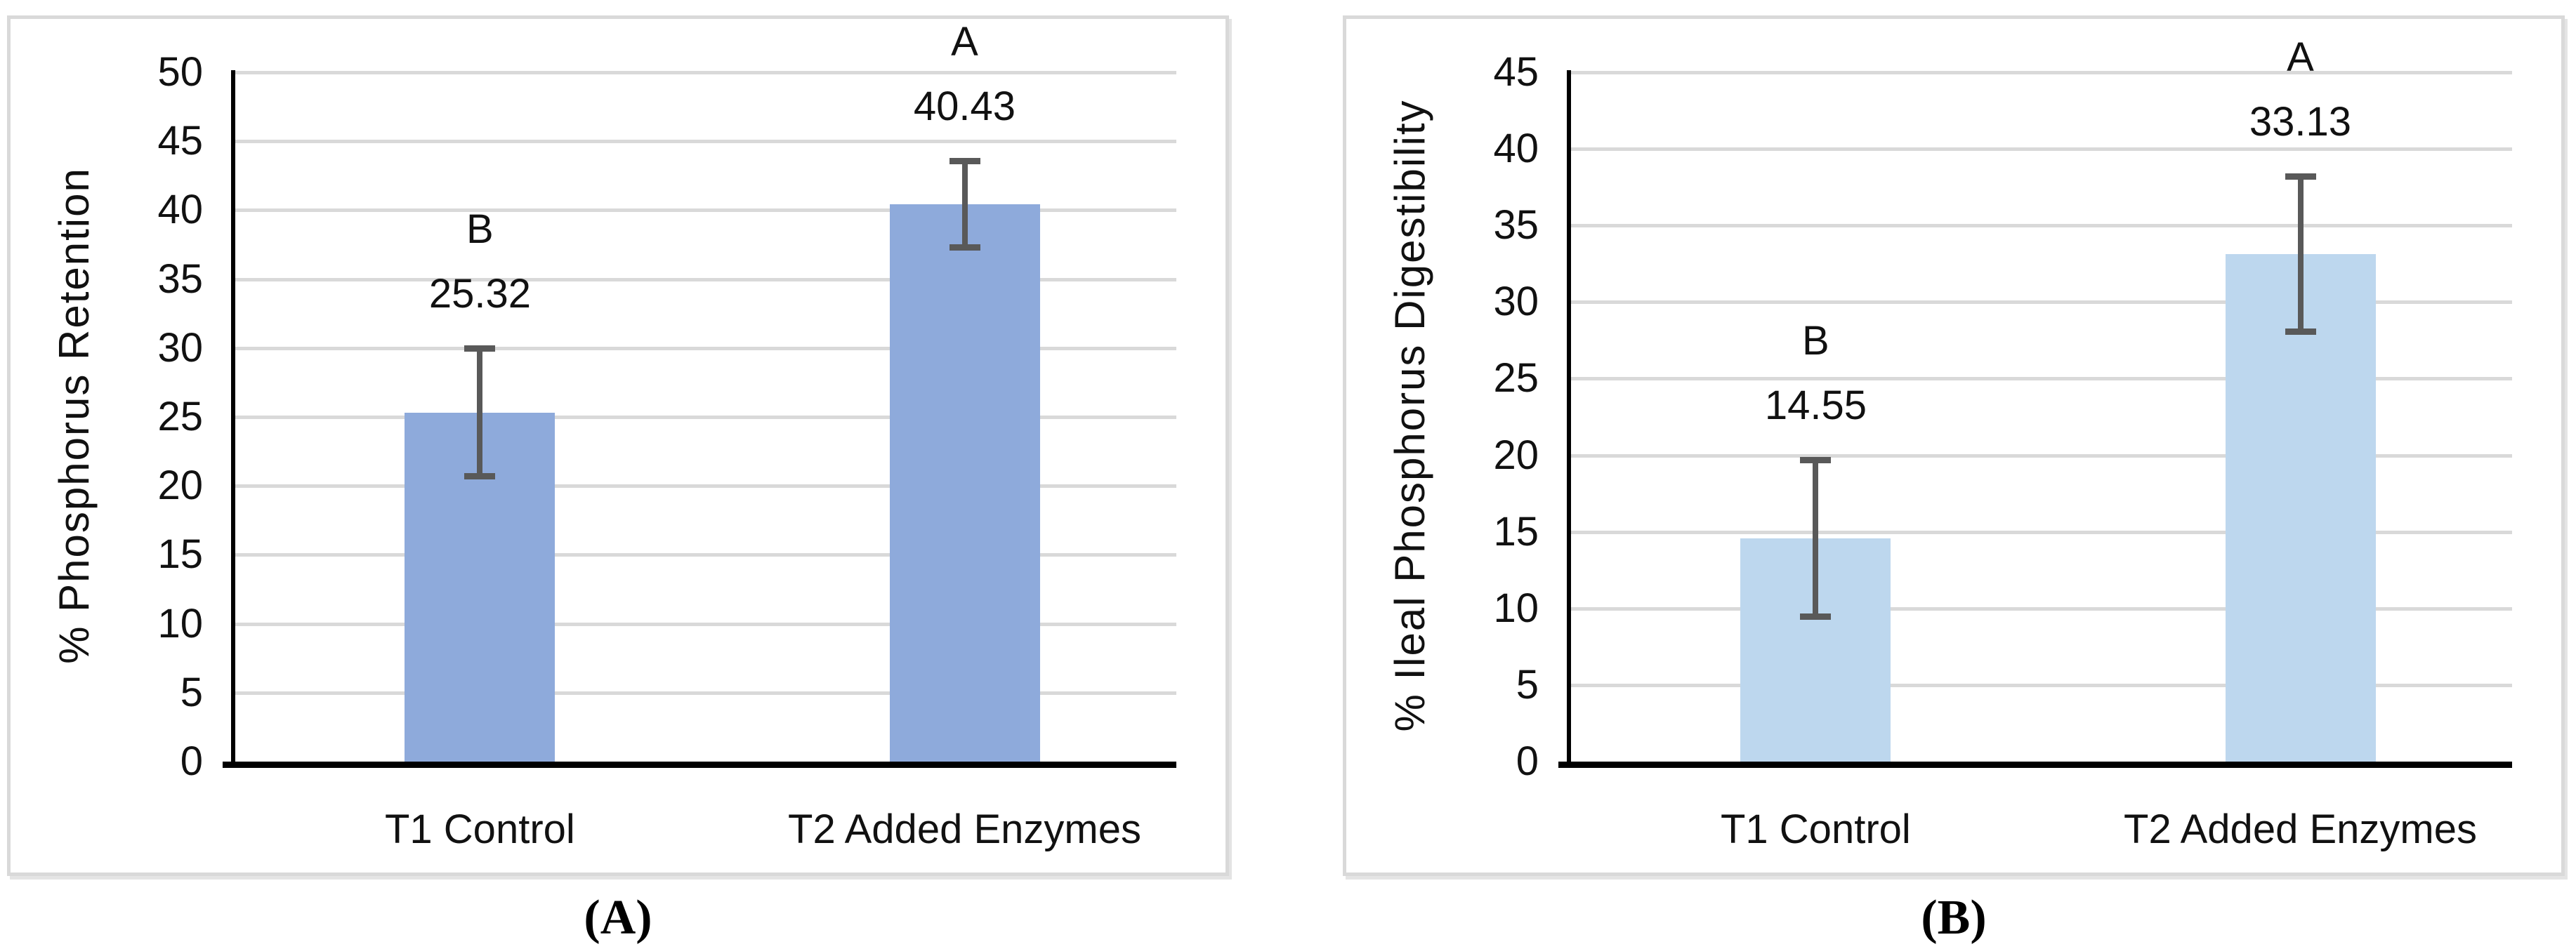  I want to click on y-tick-label: 50, so click(180, 72).